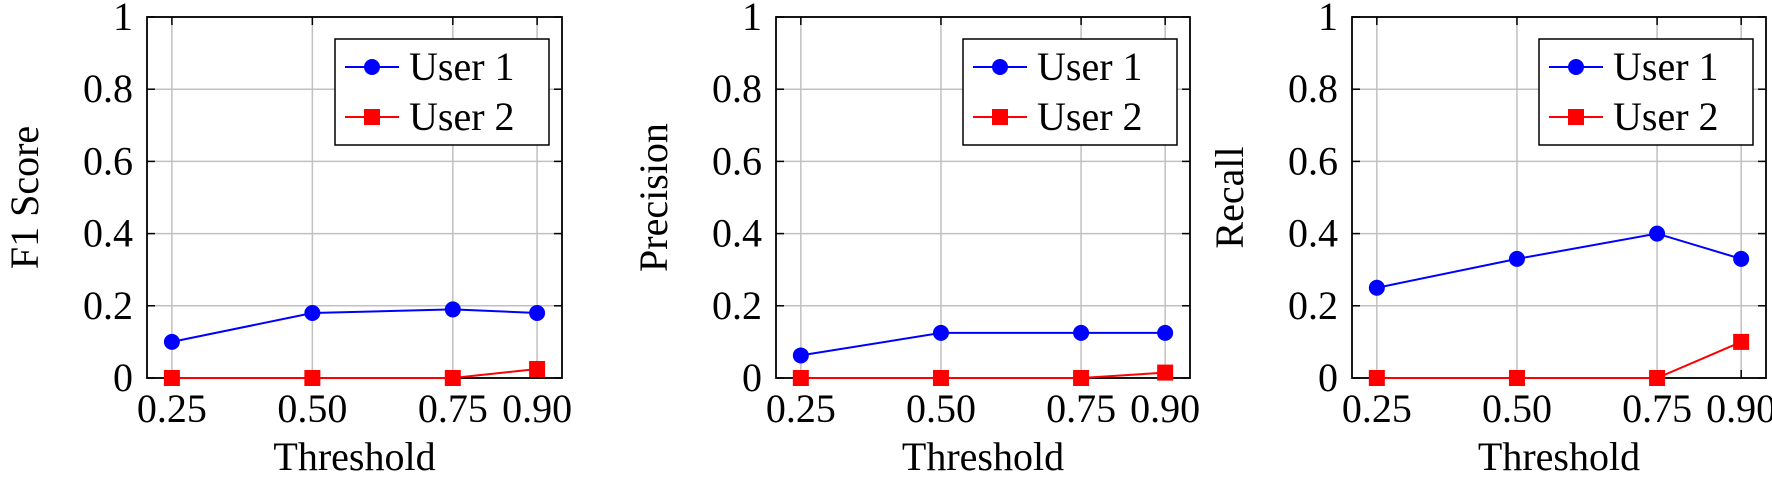 This screenshot has width=1772, height=486. I want to click on y-axis-title: F1 Score, so click(24, 197).